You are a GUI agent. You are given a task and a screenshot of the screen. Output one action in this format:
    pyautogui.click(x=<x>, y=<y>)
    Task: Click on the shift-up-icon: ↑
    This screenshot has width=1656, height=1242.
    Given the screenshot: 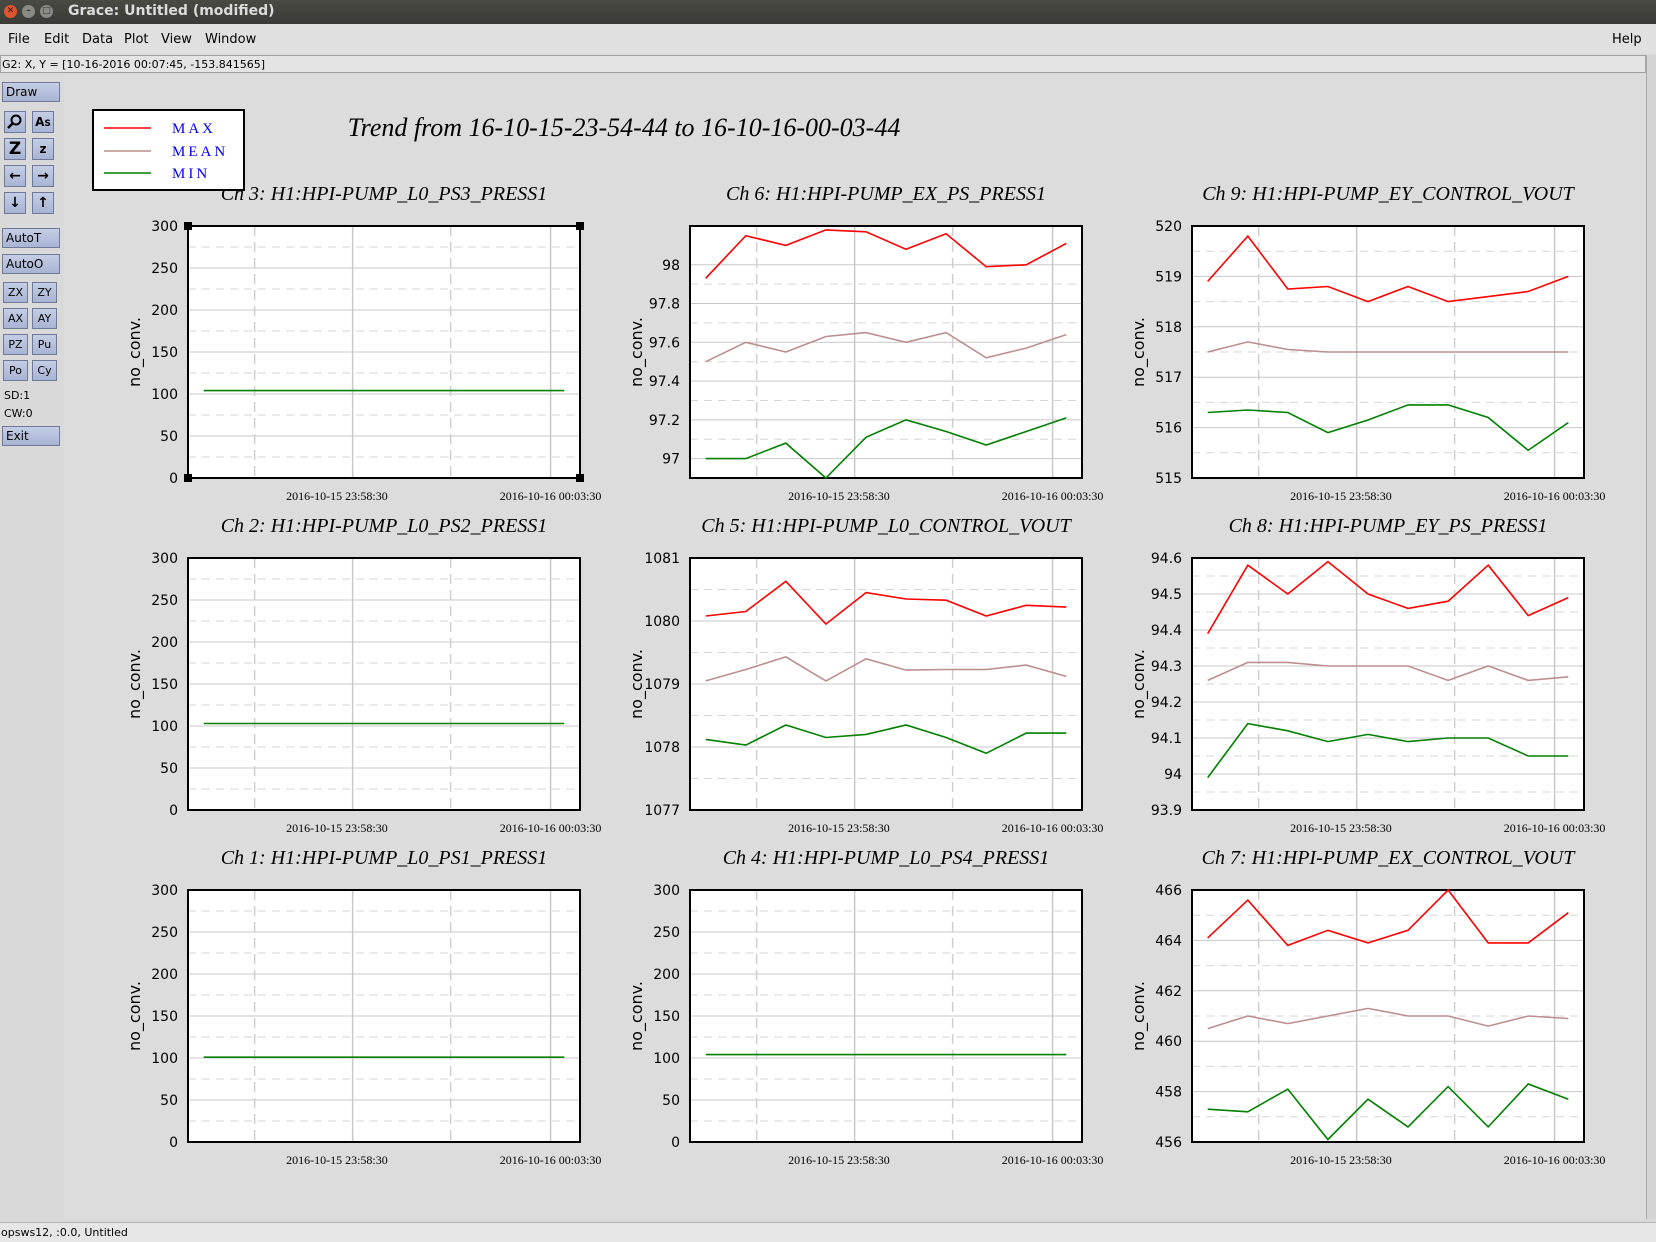 What is the action you would take?
    pyautogui.click(x=43, y=203)
    